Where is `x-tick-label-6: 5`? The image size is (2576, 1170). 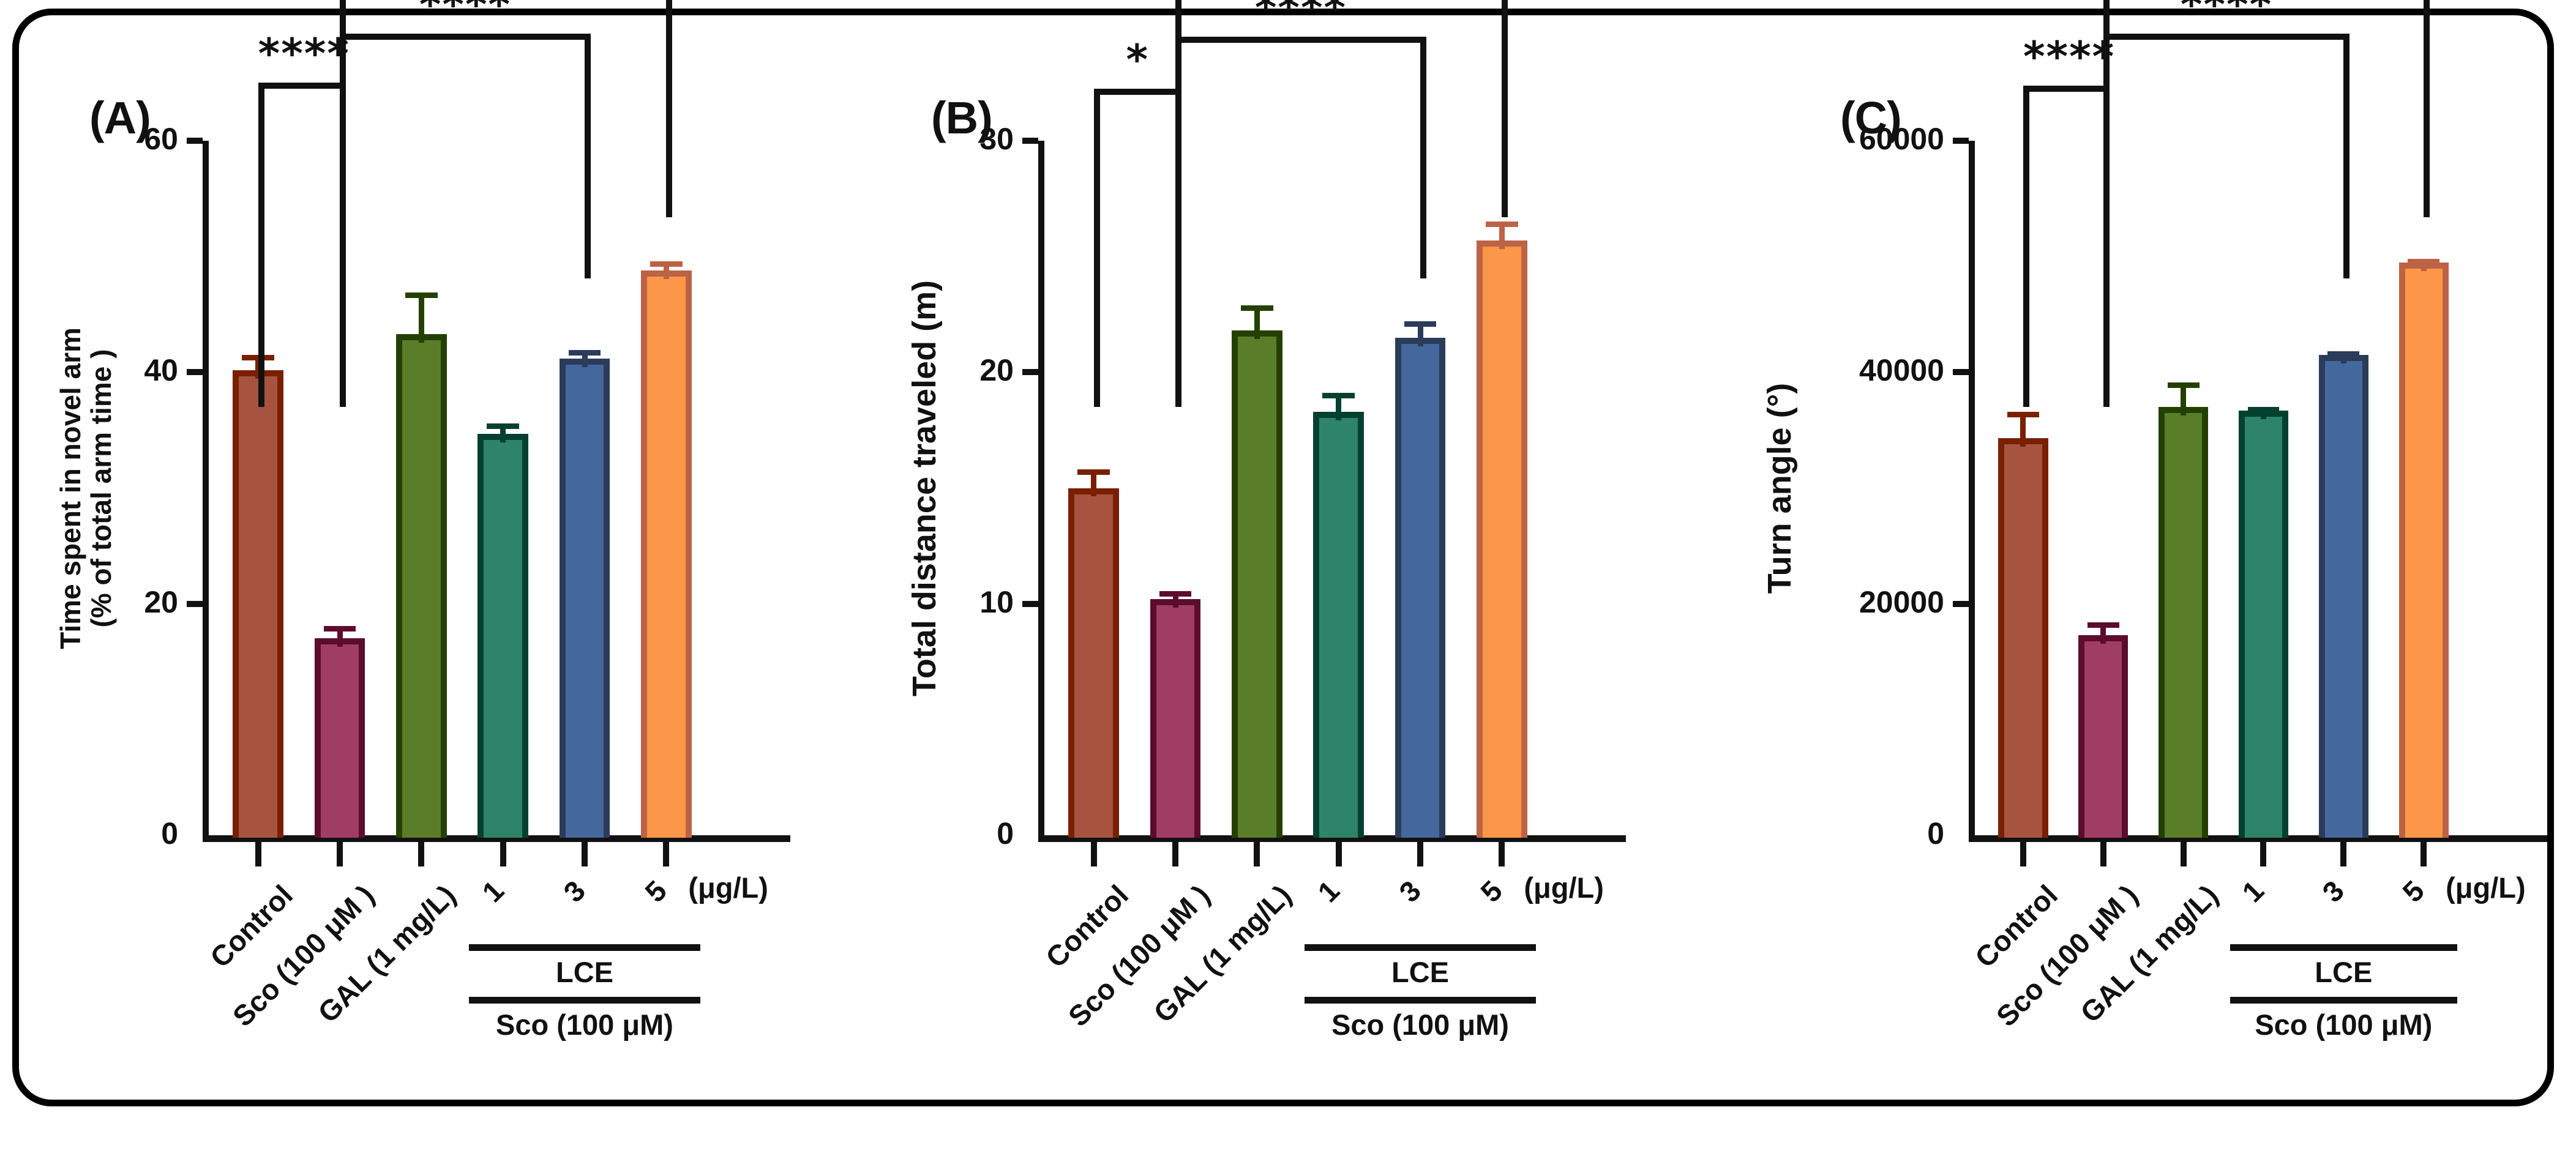
x-tick-label-6: 5 is located at coordinates (1491, 891).